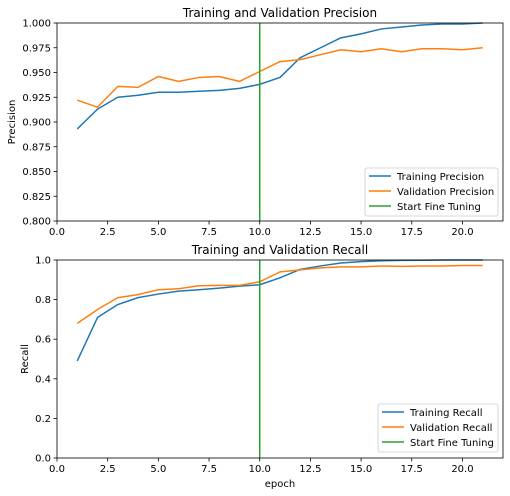 The height and width of the screenshot is (496, 510). Describe the element at coordinates (36, 222) in the screenshot. I see `y-tick-label: 0.800` at that location.